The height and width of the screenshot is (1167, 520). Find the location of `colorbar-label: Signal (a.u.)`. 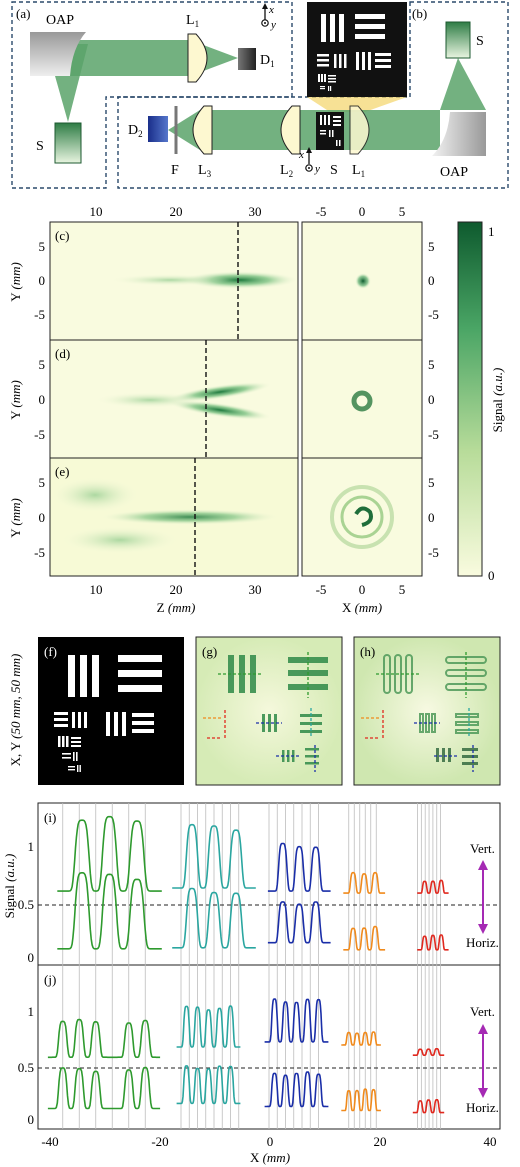

colorbar-label: Signal (a.u.) is located at coordinates (497, 400).